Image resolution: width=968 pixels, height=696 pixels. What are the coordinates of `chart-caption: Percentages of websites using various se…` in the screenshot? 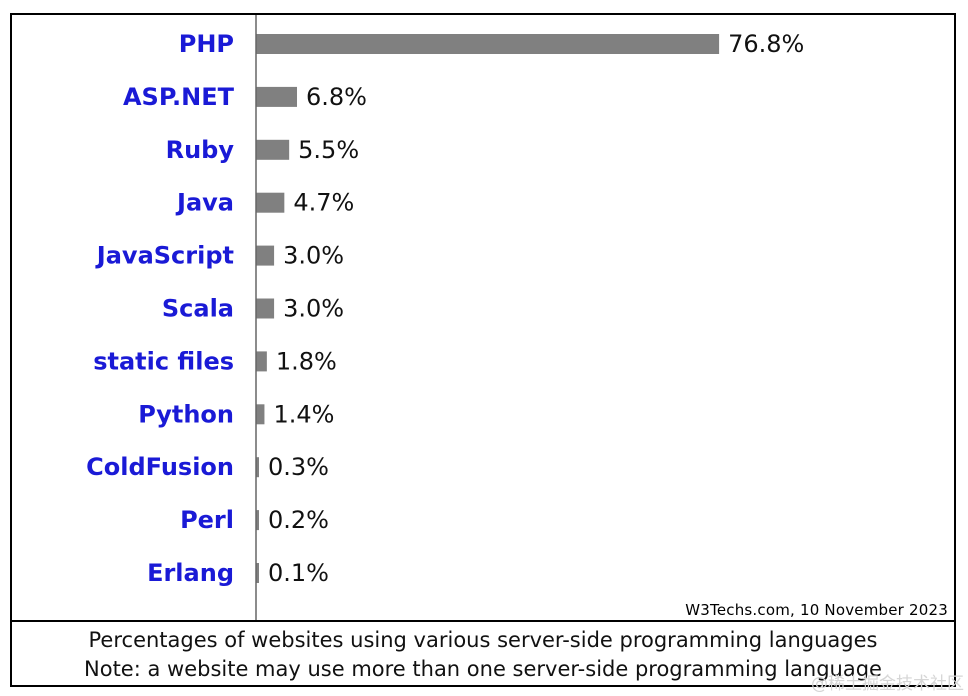 It's located at (483, 652).